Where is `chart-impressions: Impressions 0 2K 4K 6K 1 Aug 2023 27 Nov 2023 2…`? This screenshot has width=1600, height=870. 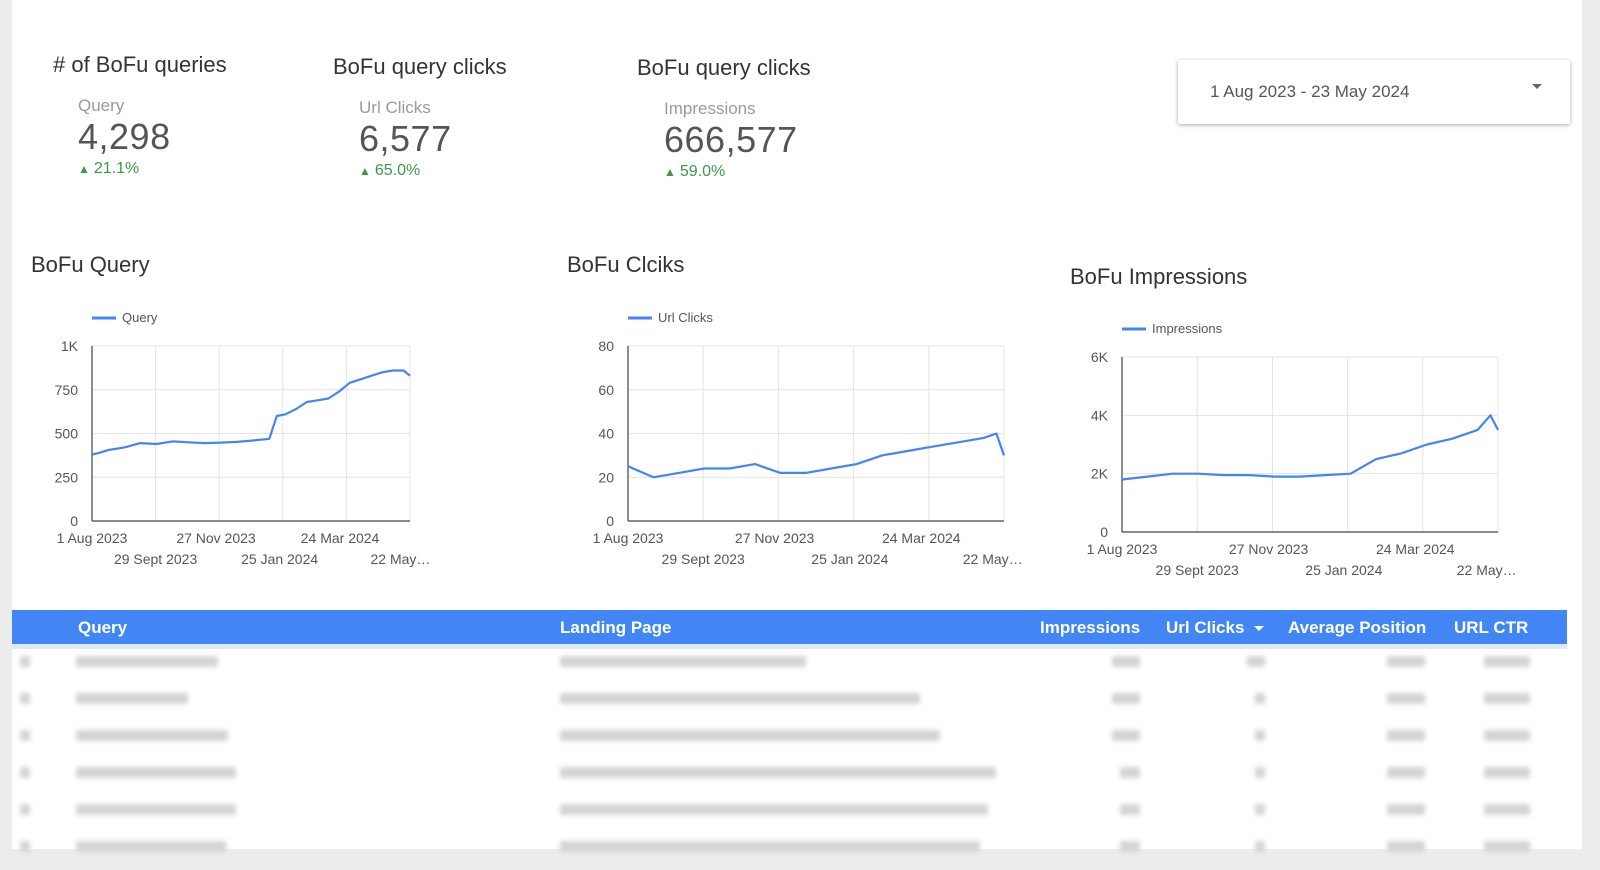
chart-impressions: Impressions 0 2K 4K 6K 1 Aug 2023 27 Nov 2023 2… is located at coordinates (1307, 457).